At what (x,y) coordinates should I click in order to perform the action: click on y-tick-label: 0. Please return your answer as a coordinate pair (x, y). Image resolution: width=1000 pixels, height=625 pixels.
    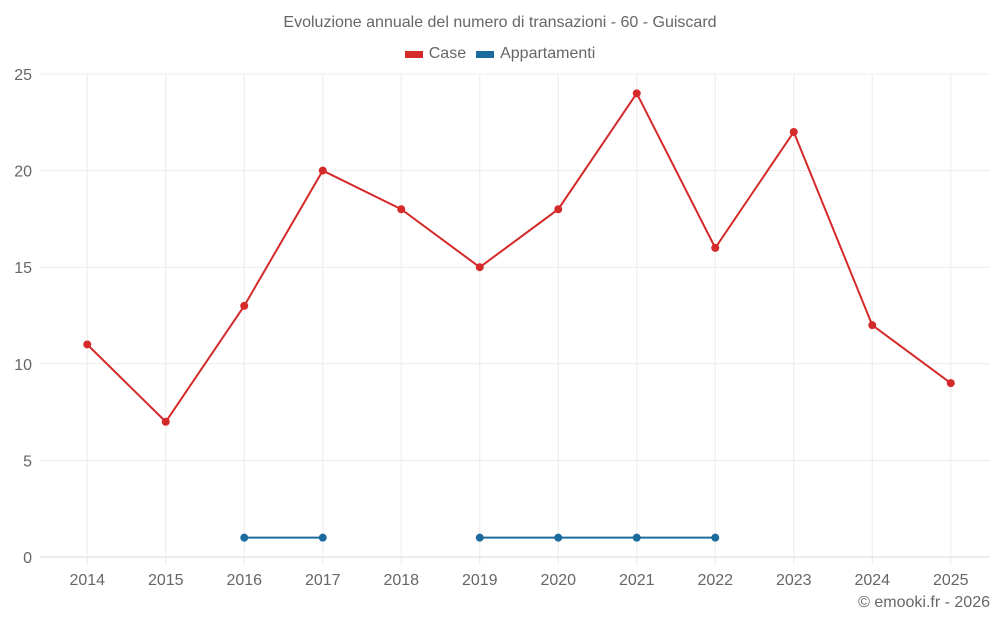
    Looking at the image, I should click on (27, 558).